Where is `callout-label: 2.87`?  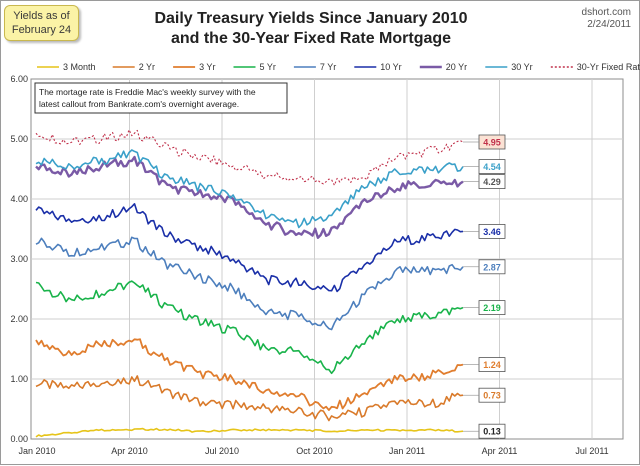
callout-label: 2.87 is located at coordinates (492, 267).